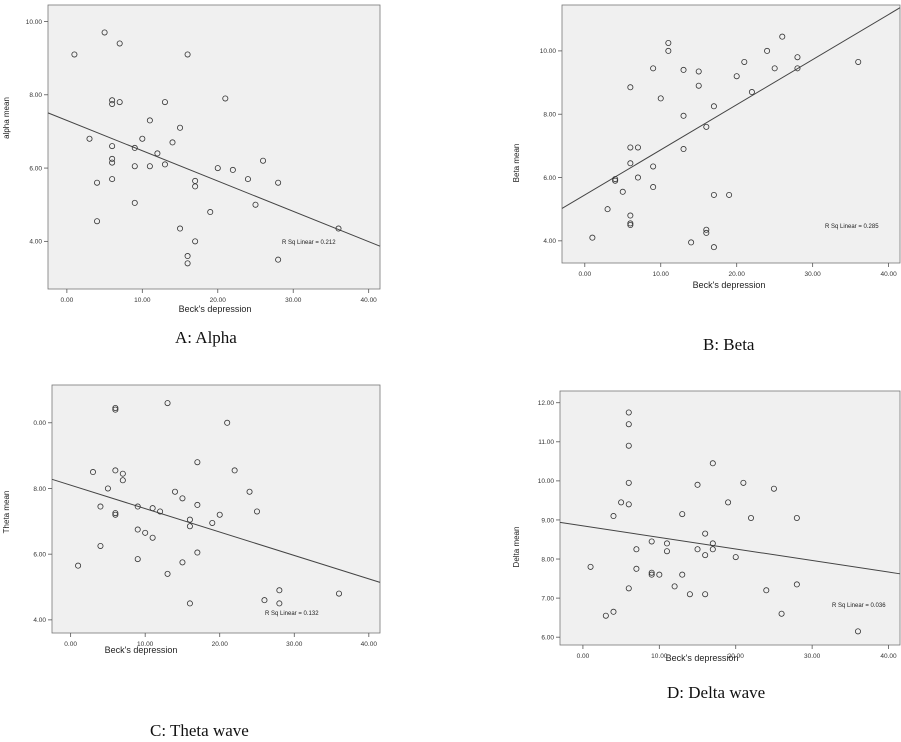 Image resolution: width=901 pixels, height=742 pixels. Describe the element at coordinates (39, 423) in the screenshot. I see `y-tick-label: 0.00` at that location.